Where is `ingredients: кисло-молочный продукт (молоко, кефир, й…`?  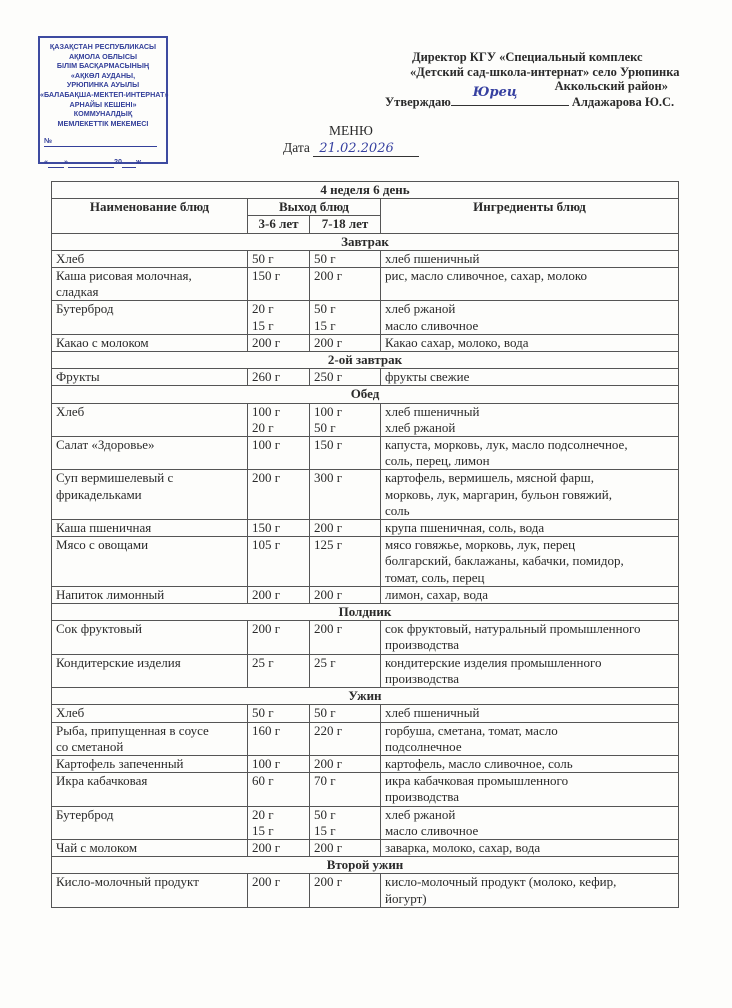 ingredients: кисло-молочный продукт (молоко, кефир, й… is located at coordinates (529, 890).